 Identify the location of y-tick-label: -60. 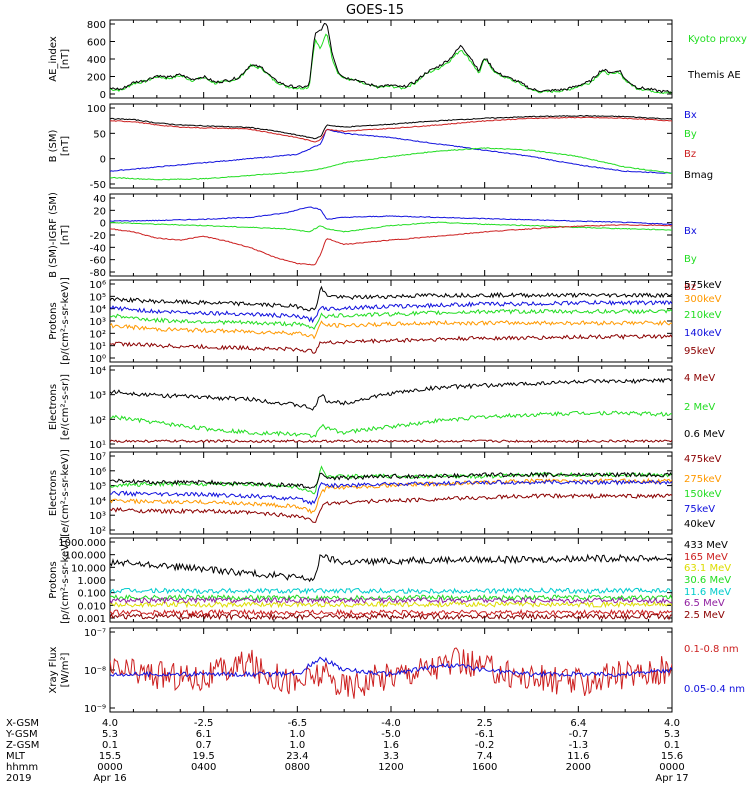
(98, 261).